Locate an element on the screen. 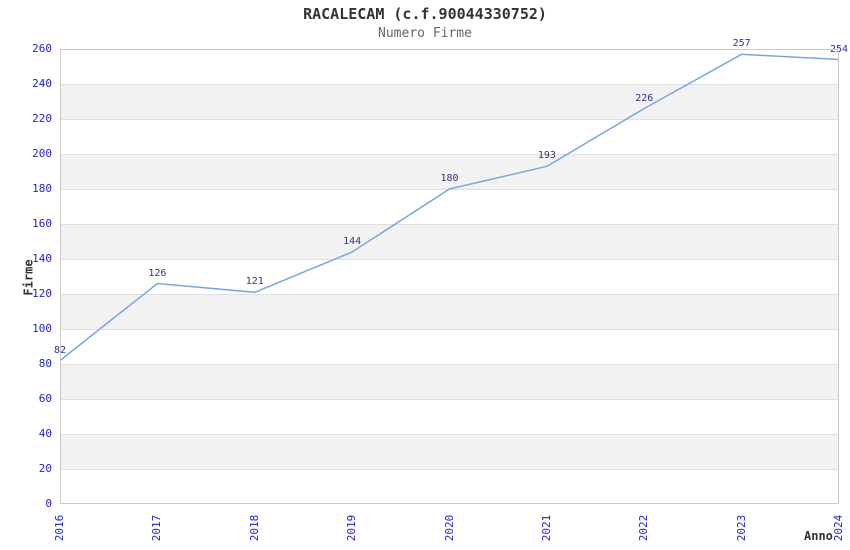 This screenshot has width=850, height=550. data-point-label: 254 is located at coordinates (839, 49).